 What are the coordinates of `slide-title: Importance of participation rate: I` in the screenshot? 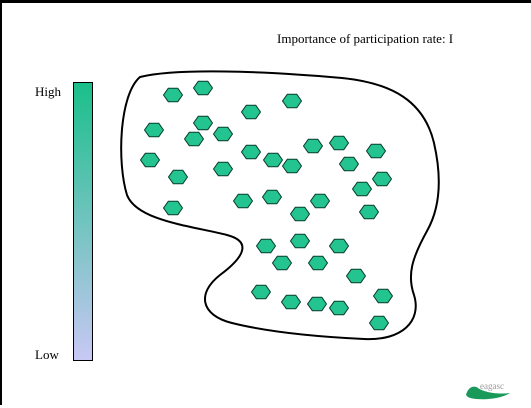 It's located at (365, 38).